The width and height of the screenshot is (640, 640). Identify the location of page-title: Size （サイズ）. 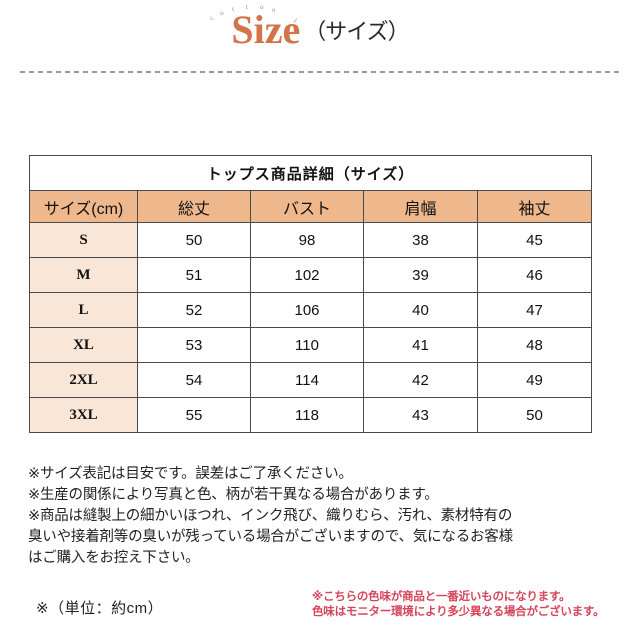
(320, 29).